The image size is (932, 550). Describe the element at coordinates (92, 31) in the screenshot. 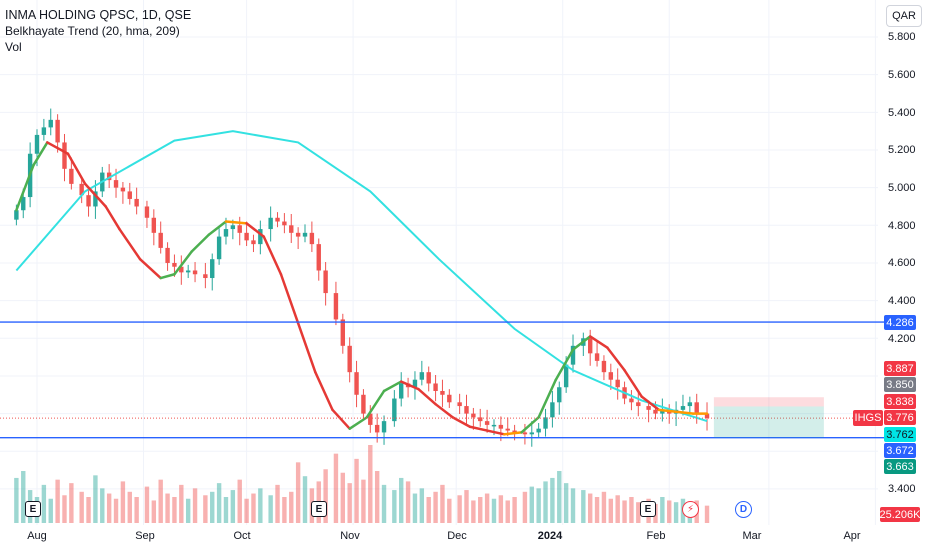

I see `indicator-label: Belkhayate Trend (20, hma, 209)` at that location.